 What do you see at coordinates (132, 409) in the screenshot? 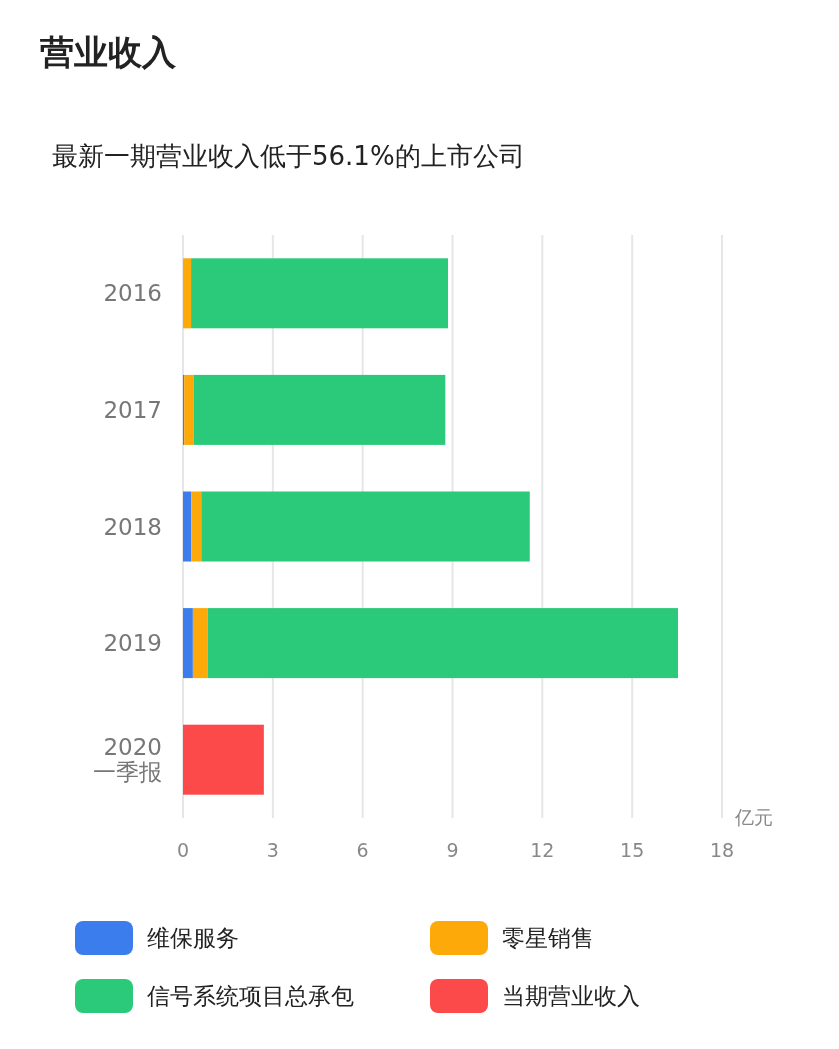
I see `y-tick-label: 2017` at bounding box center [132, 409].